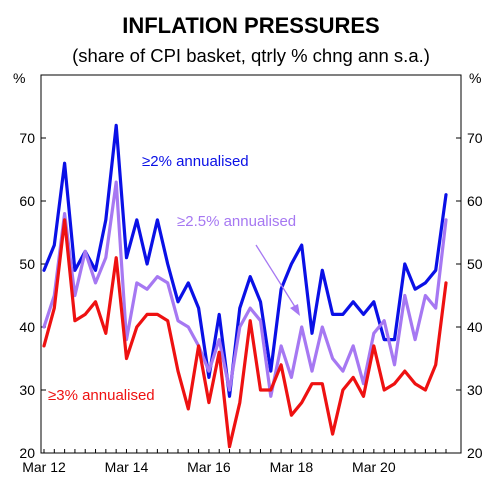 The height and width of the screenshot is (504, 503). I want to click on y-tick-label-right: 50, so click(475, 264).